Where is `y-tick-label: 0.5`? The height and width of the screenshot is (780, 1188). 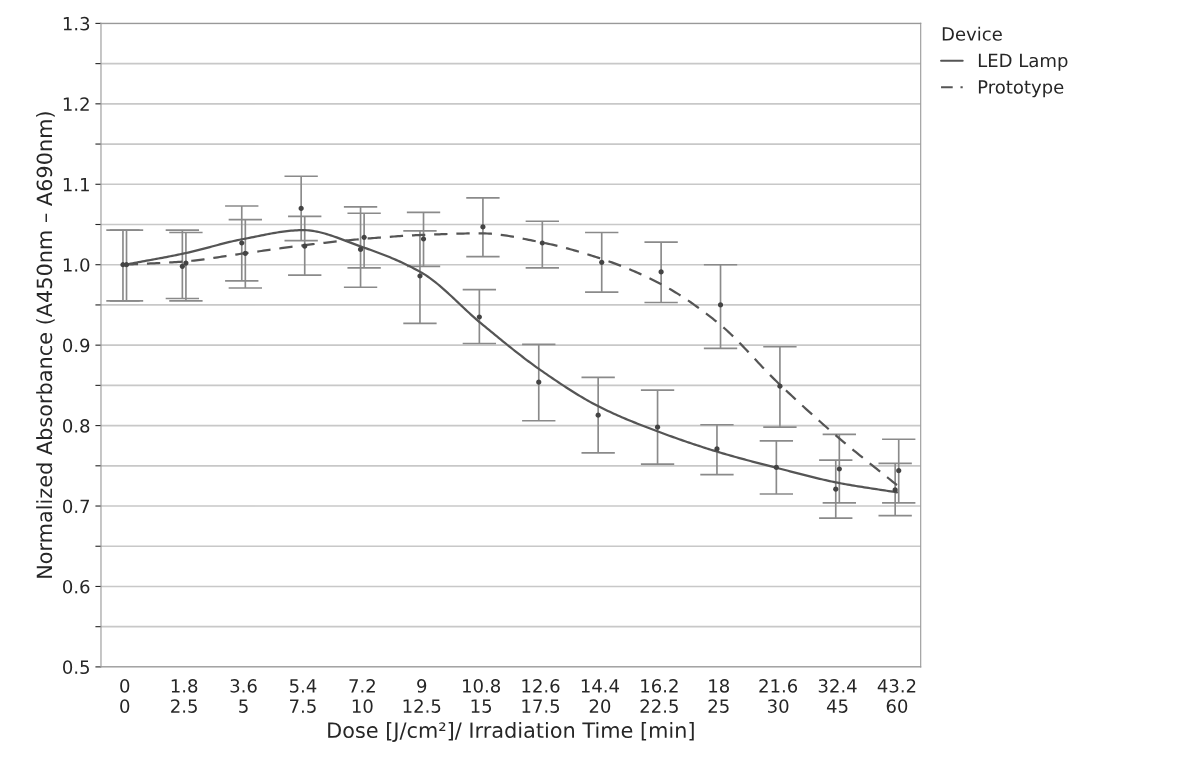
y-tick-label: 0.5 is located at coordinates (76, 667).